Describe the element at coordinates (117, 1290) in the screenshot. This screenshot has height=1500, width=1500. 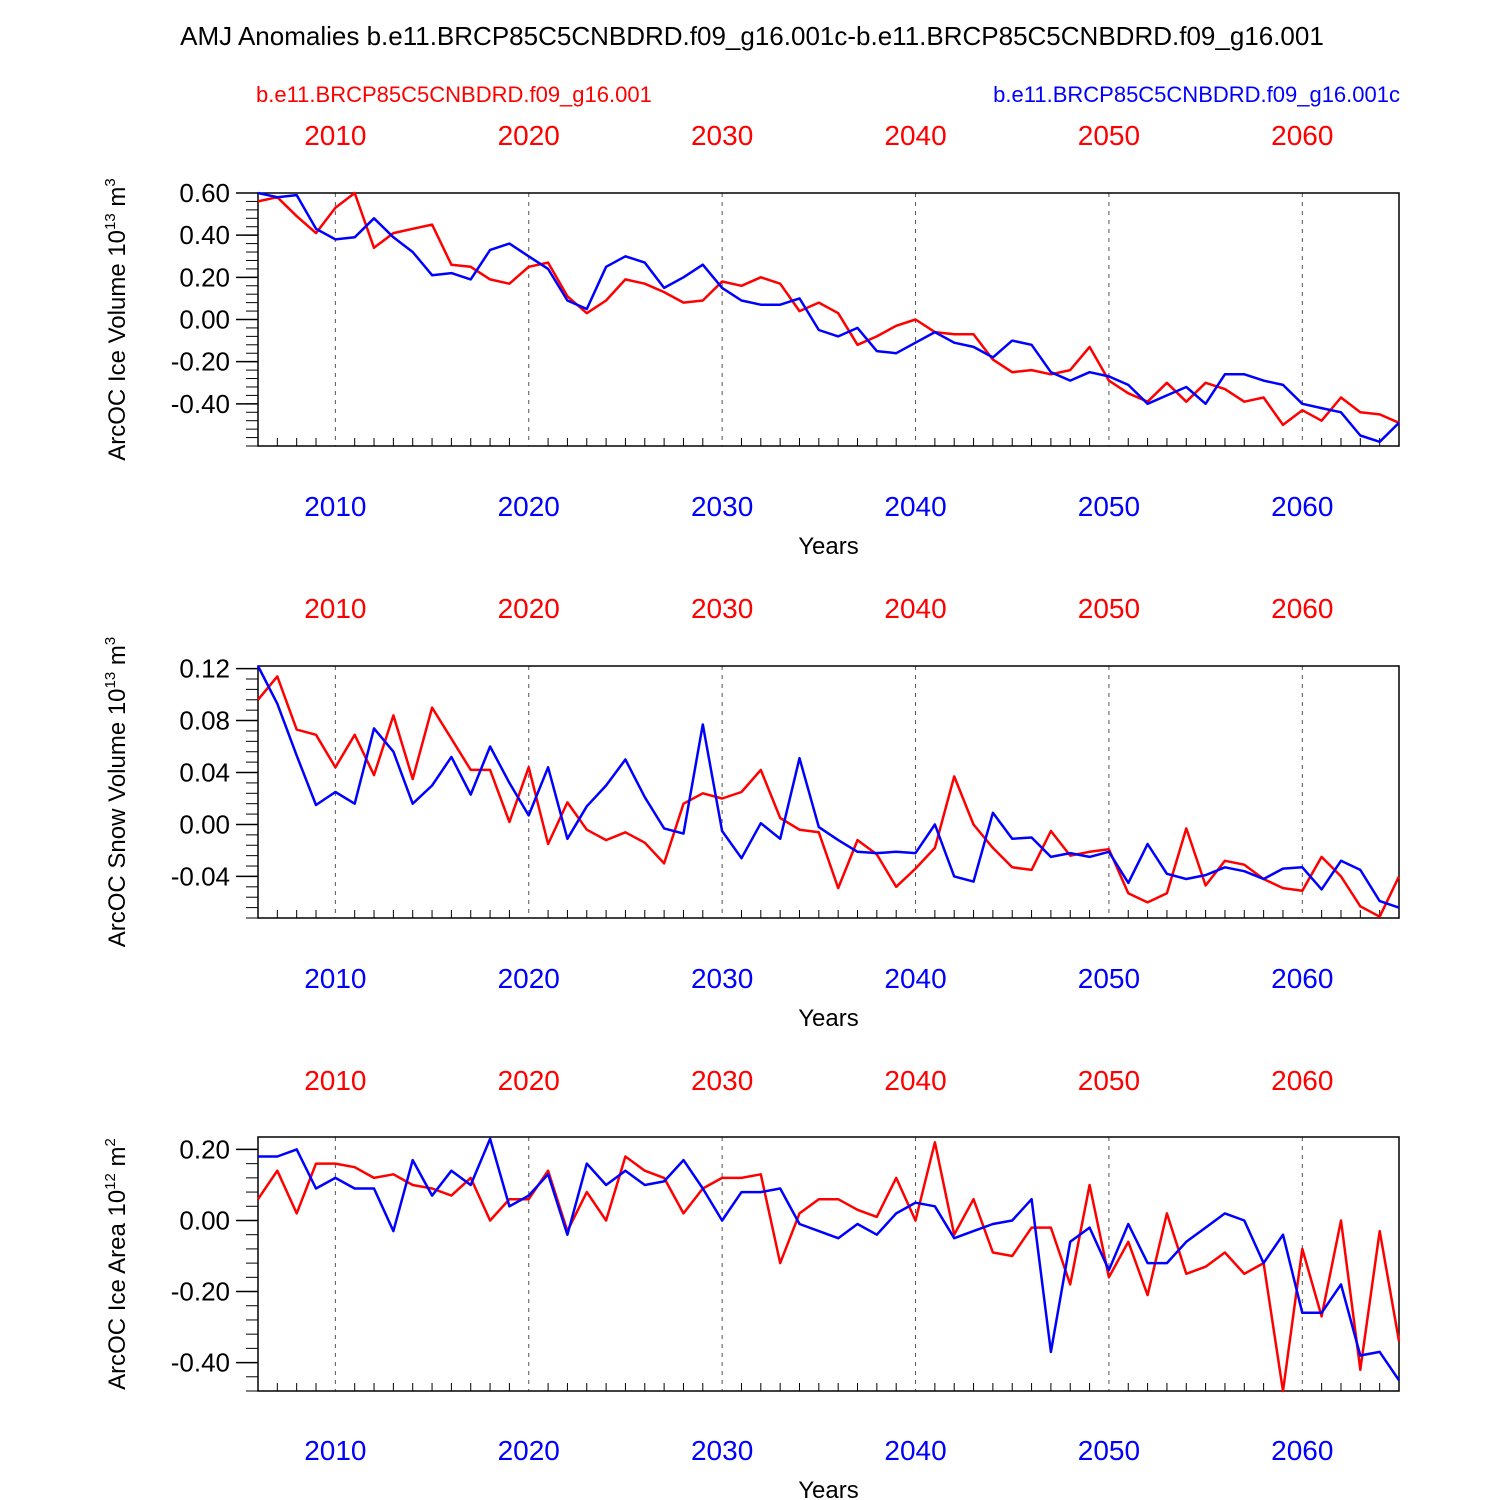
I see `y-label-text: ArcOC Ice Area 10` at that location.